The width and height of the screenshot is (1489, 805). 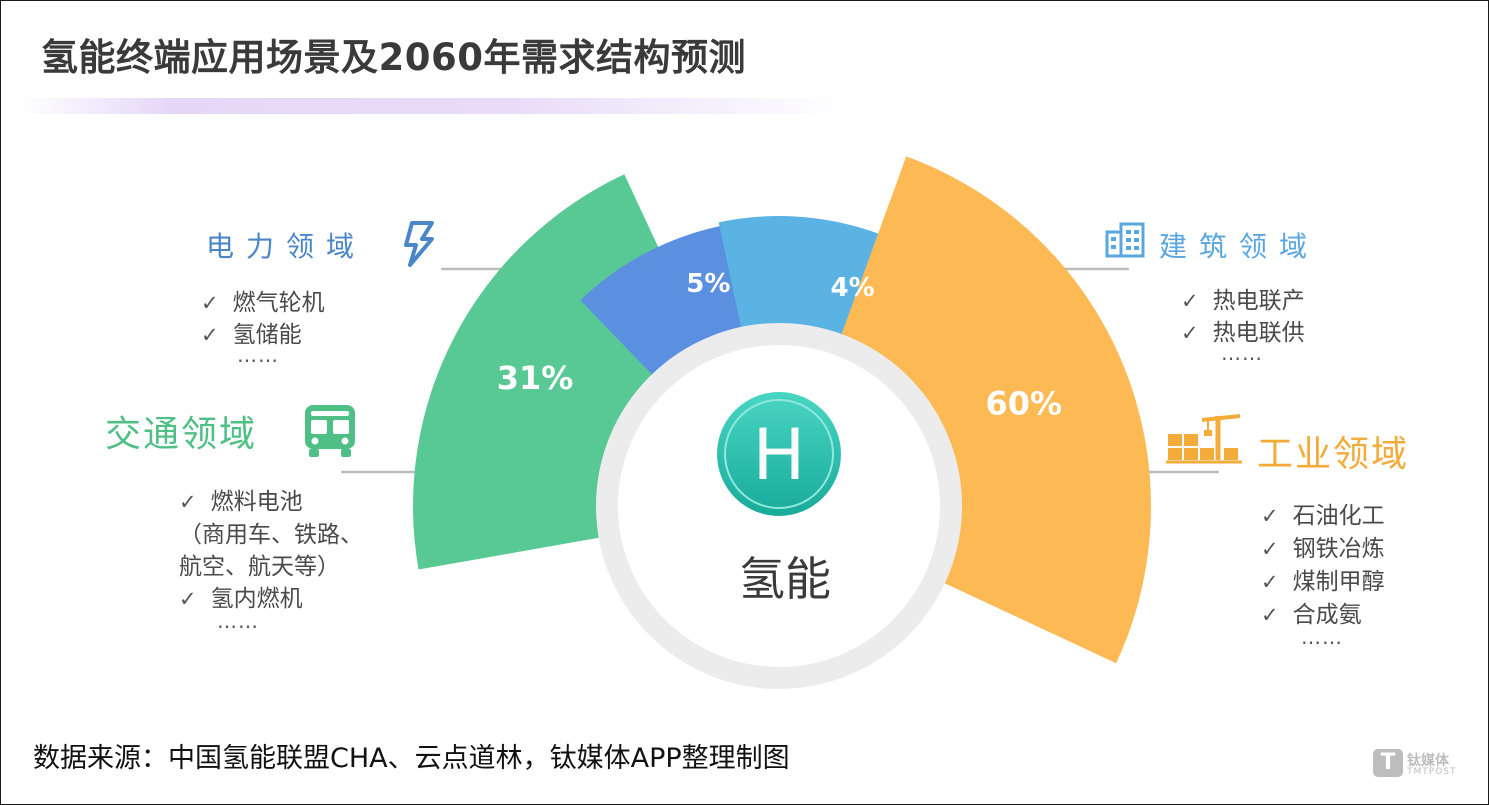 What do you see at coordinates (259, 567) in the screenshot?
I see `transport-item-3: 航空、航天等）` at bounding box center [259, 567].